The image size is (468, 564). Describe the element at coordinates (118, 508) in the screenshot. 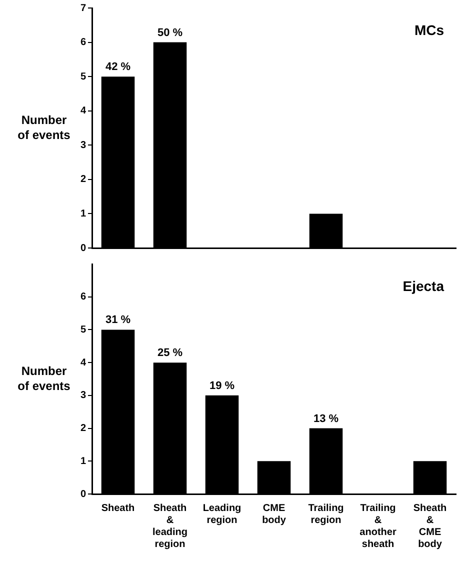

I see `x-tick-label: Sheath` at that location.